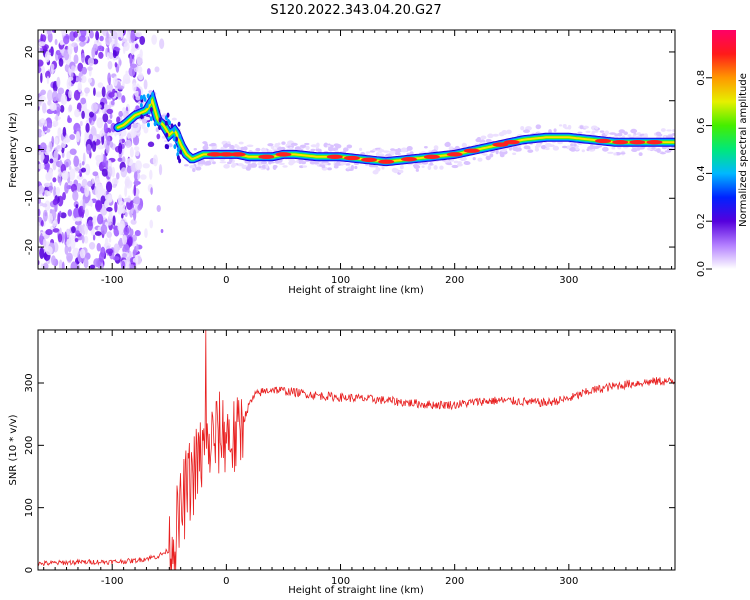 The width and height of the screenshot is (750, 600). Describe the element at coordinates (701, 221) in the screenshot. I see `colorbar-tick-label: 0.2` at that location.